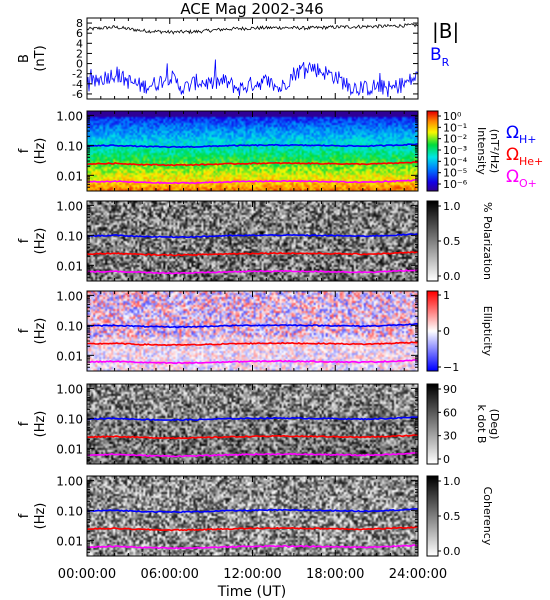 This screenshot has height=600, width=550. I want to click on legend-entry-H-plus: ΩH+, so click(521, 134).